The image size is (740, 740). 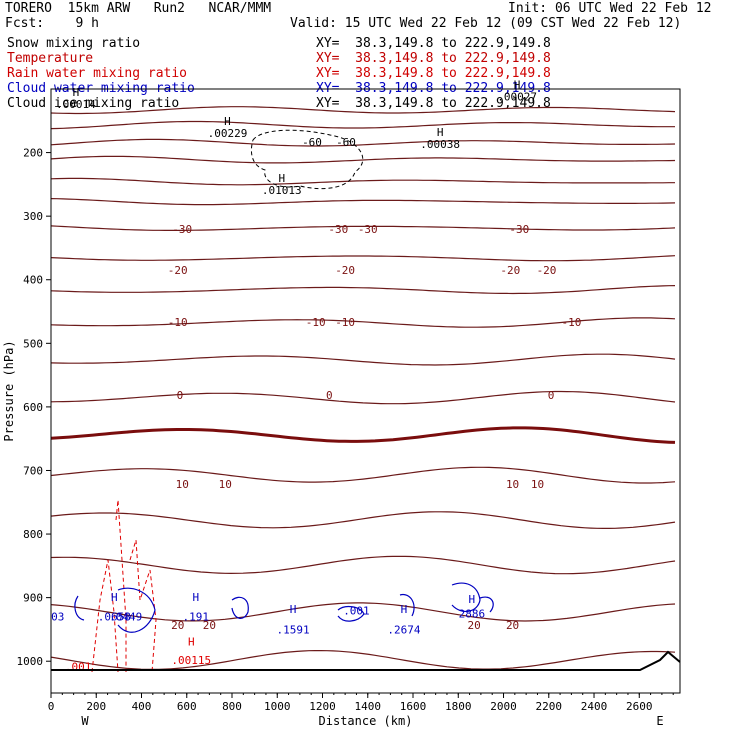 I want to click on x-tick-label: 1800, so click(x=458, y=706).